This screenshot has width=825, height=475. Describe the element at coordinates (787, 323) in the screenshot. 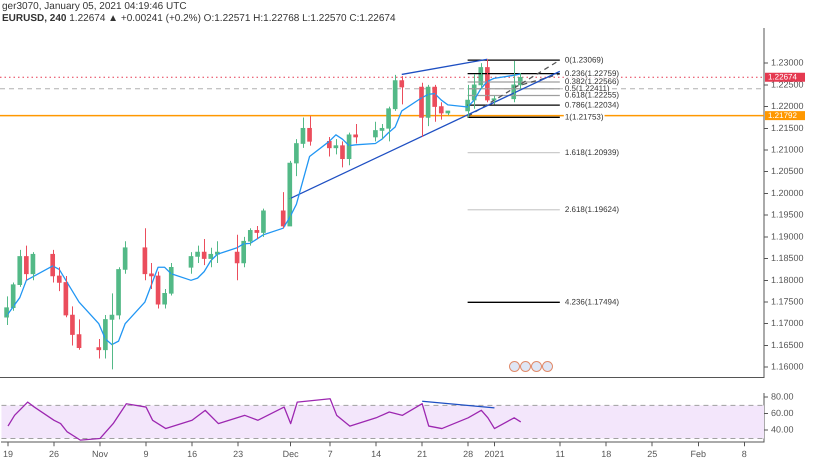

I see `y-tick-label: 1.17000` at that location.